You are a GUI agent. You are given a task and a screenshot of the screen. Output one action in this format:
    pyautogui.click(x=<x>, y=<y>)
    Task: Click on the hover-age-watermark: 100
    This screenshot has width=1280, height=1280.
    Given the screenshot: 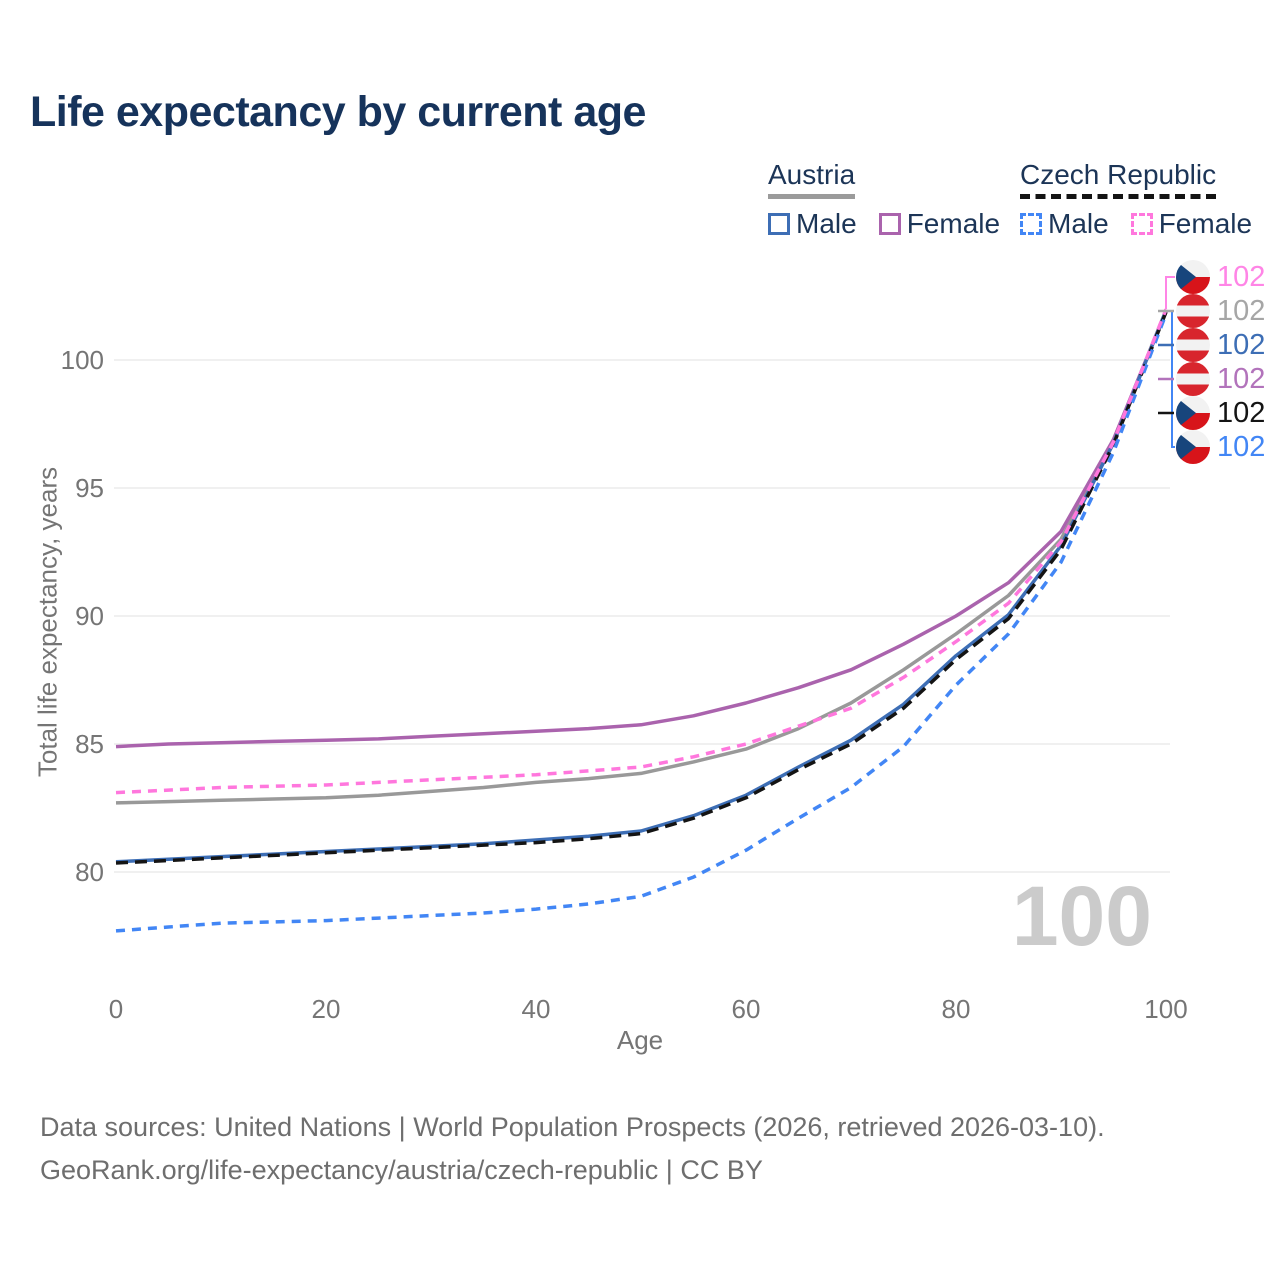 What is the action you would take?
    pyautogui.click(x=1081, y=916)
    